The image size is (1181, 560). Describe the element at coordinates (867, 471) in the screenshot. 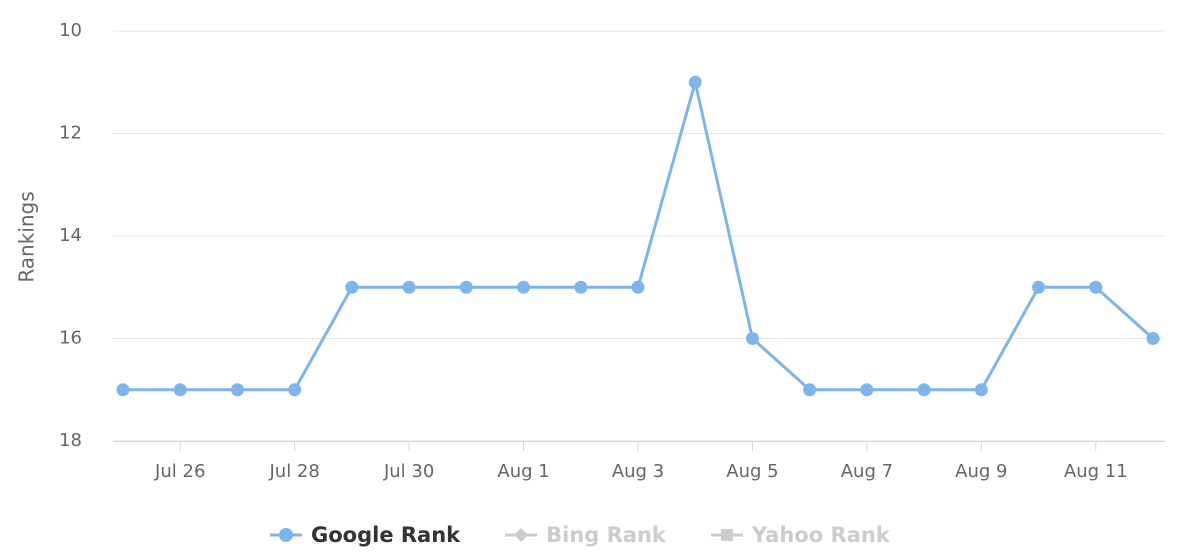

I see `x-tick-label: Aug 7` at that location.